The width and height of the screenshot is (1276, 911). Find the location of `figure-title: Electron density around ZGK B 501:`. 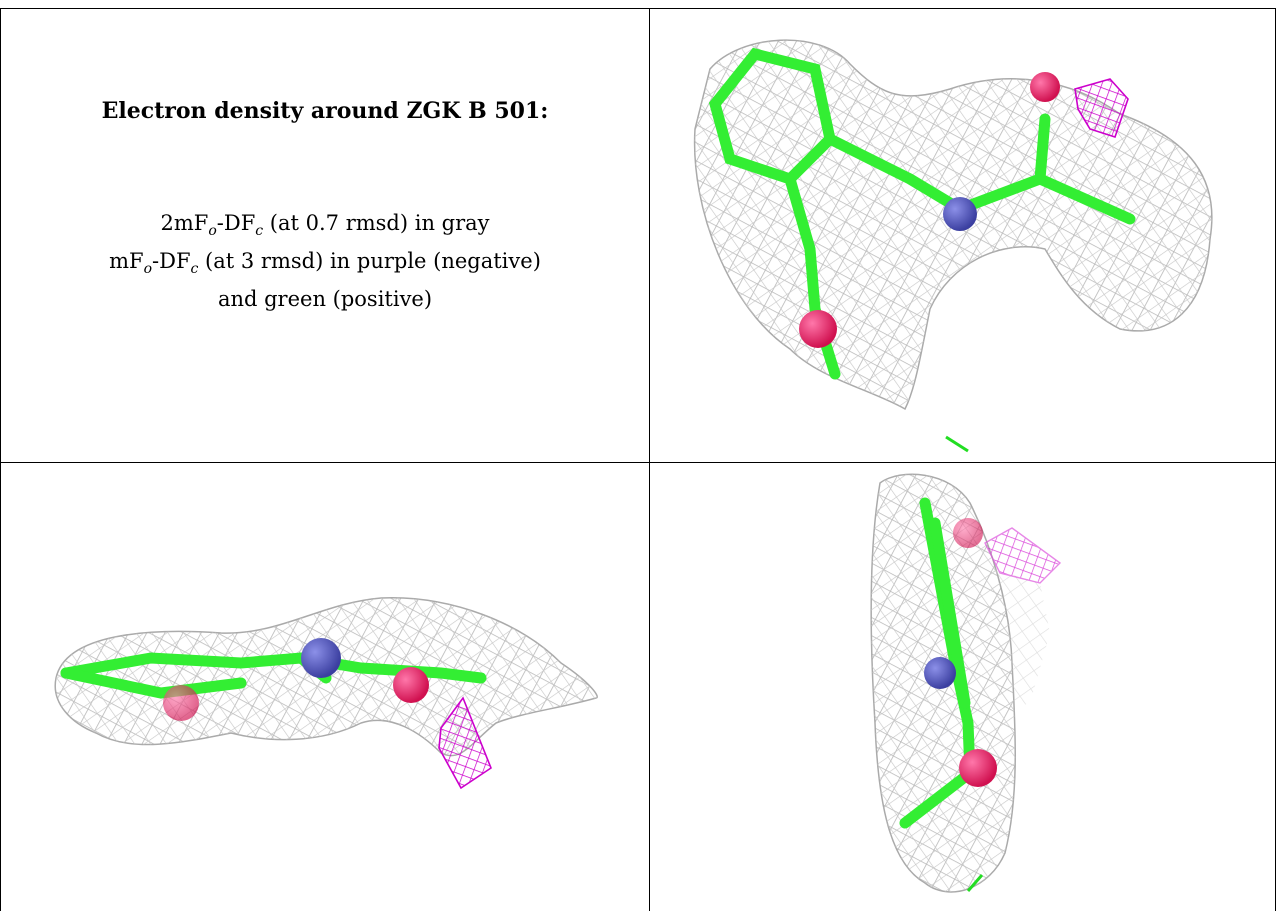

figure-title: Electron density around ZGK B 501: is located at coordinates (325, 111).